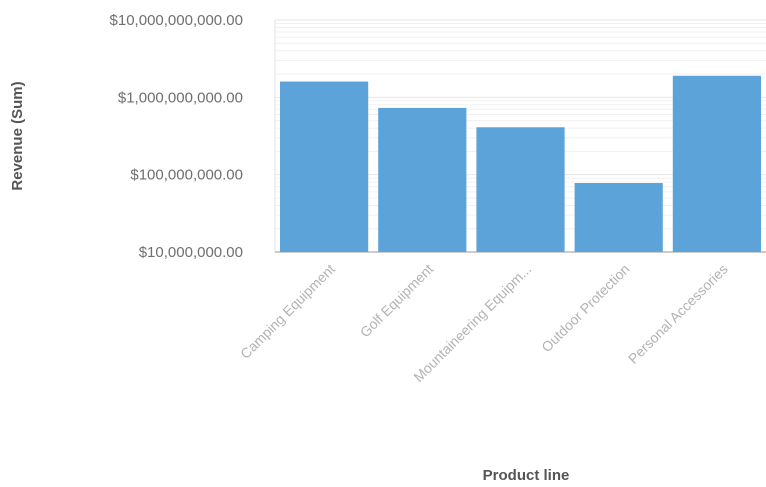 This screenshot has width=766, height=487. I want to click on y-tick-label: $10,000,000,000.00, so click(176, 20).